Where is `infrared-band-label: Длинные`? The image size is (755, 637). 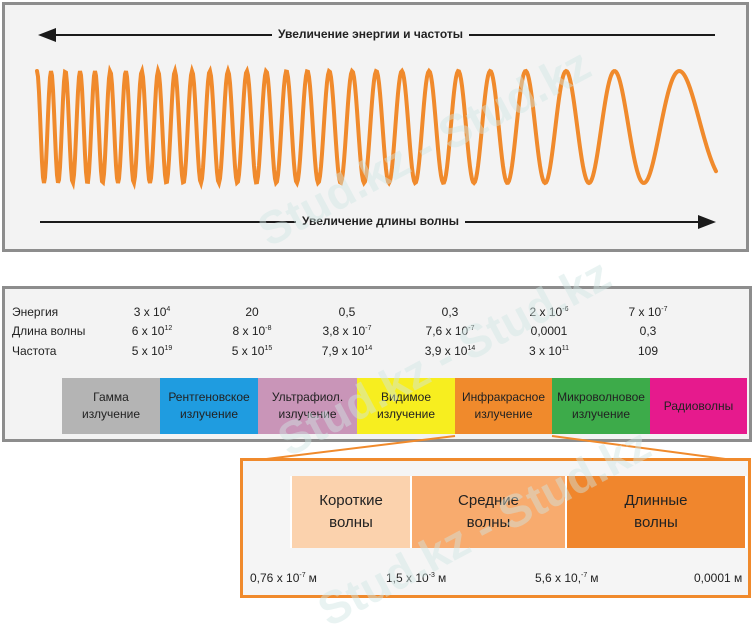 infrared-band-label: Длинные is located at coordinates (656, 501).